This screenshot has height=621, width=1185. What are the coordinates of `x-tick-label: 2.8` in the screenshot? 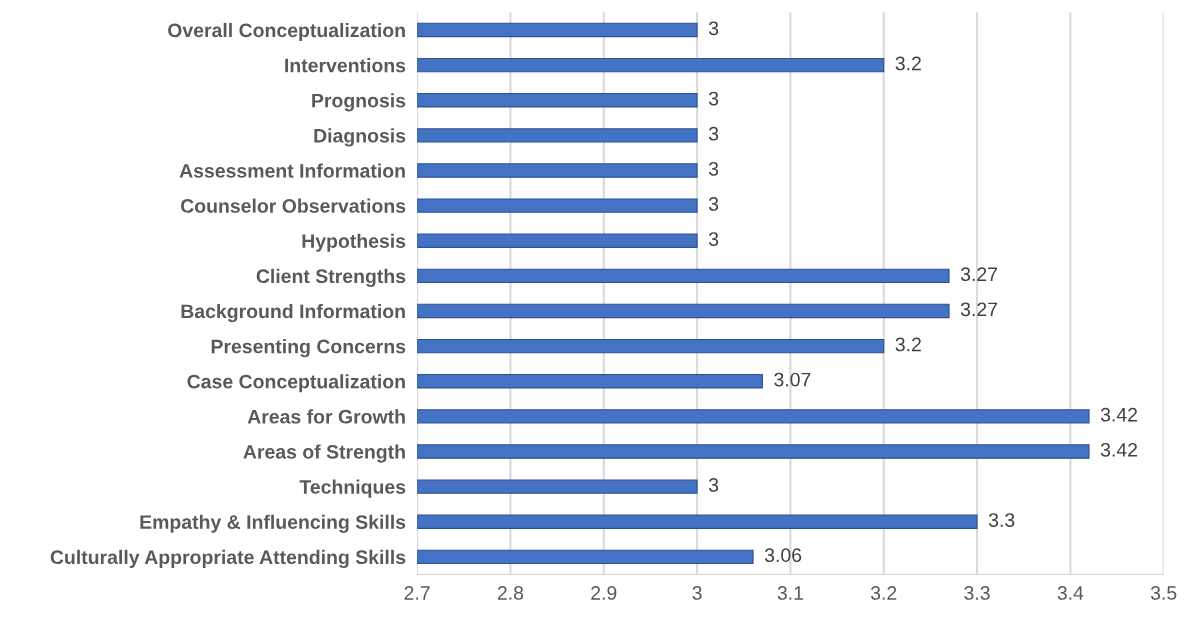 It's located at (510, 593).